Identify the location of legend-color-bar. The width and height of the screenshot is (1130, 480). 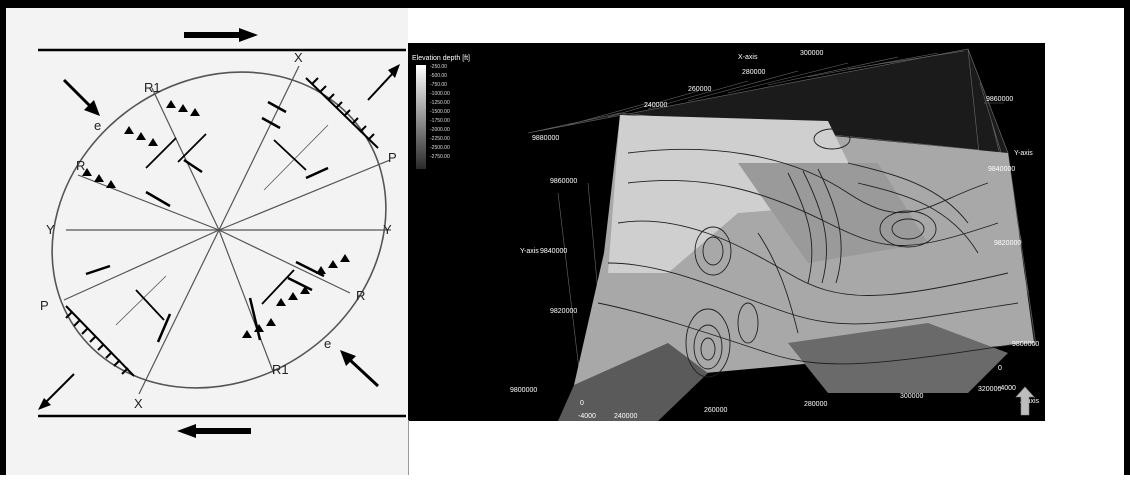
(421, 117).